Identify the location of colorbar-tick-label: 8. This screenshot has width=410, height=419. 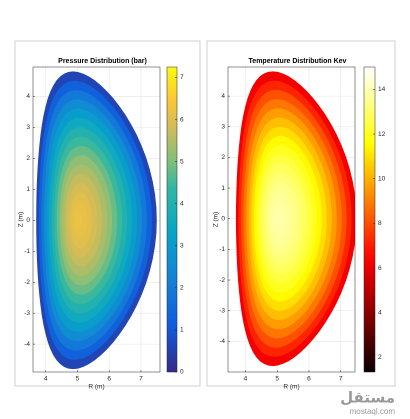
(380, 223).